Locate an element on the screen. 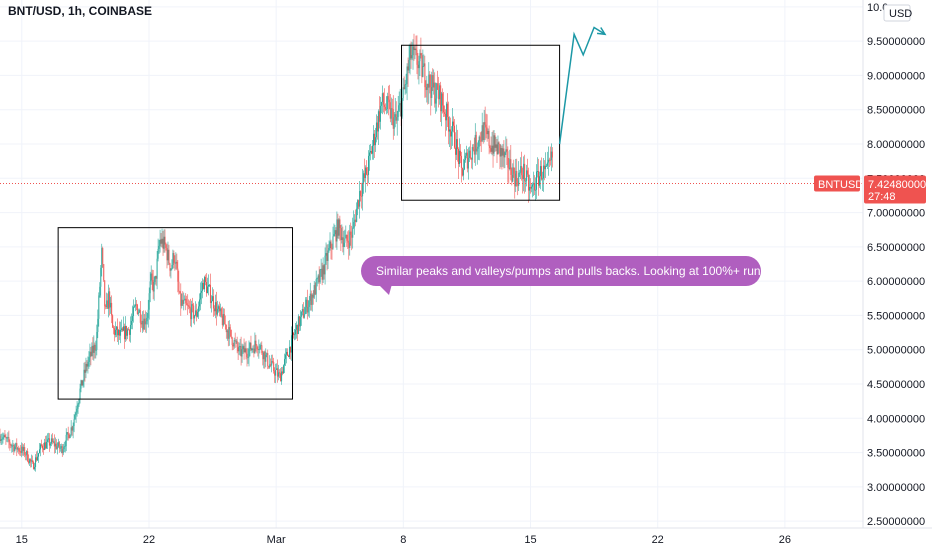 The width and height of the screenshot is (932, 550). price-tick-label: 4.50000000 is located at coordinates (896, 385).